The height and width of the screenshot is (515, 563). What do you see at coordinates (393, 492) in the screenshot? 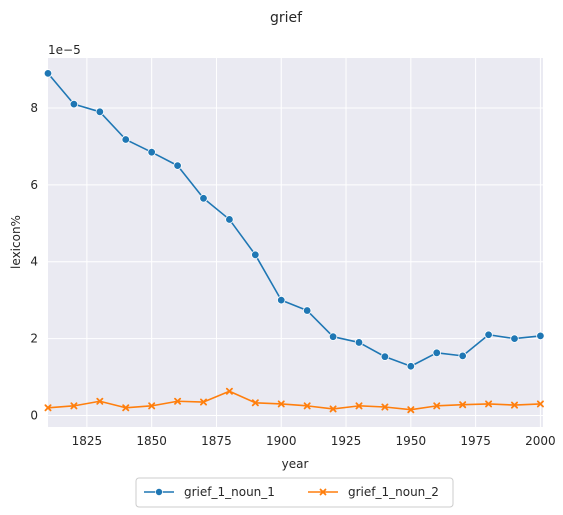
I see `legend-label-series-2: grief_1_noun_2` at bounding box center [393, 492].